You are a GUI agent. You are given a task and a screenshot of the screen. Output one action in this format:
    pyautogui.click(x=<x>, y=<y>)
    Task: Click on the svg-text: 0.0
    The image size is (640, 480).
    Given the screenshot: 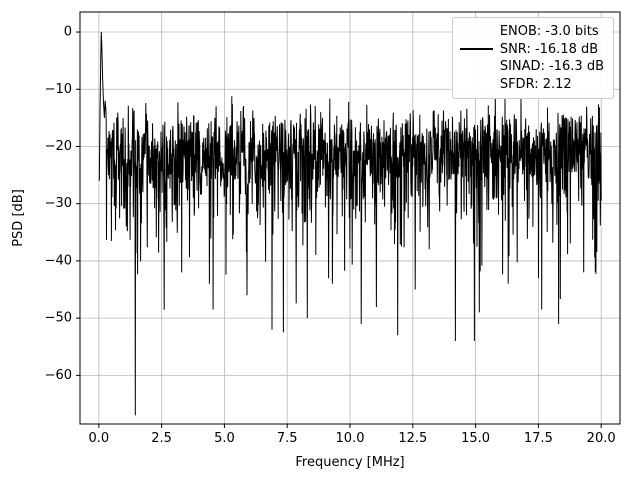 What is the action you would take?
    pyautogui.click(x=98, y=438)
    